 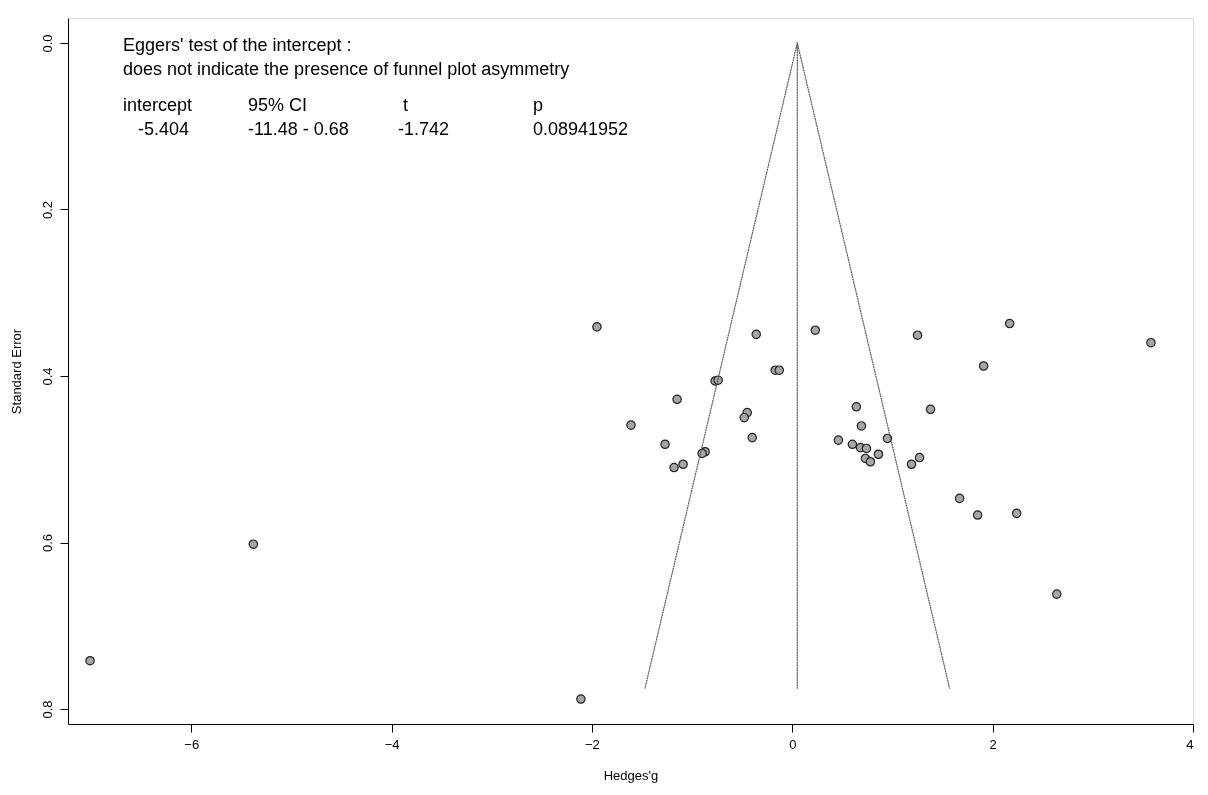 I want to click on y-tick-label: 0.4, so click(x=47, y=376).